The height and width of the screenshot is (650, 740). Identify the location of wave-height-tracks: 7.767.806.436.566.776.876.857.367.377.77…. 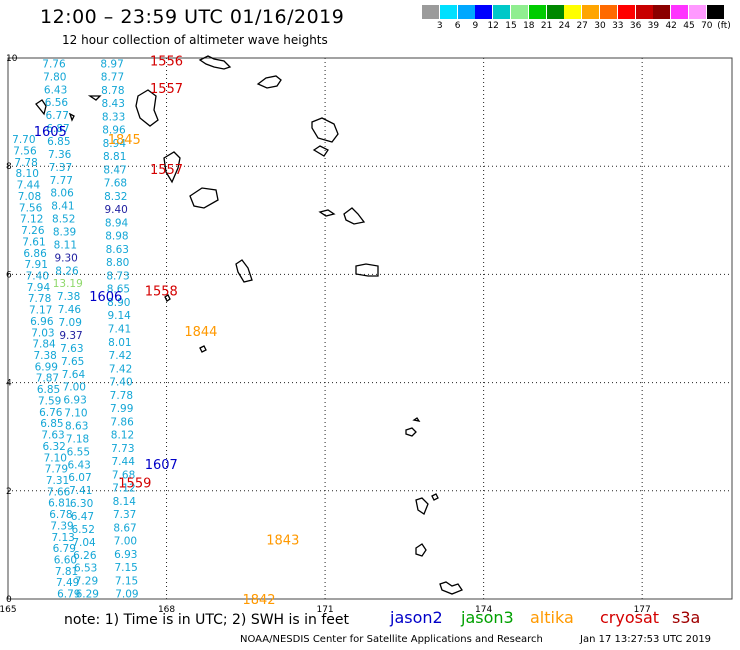
(75, 329).